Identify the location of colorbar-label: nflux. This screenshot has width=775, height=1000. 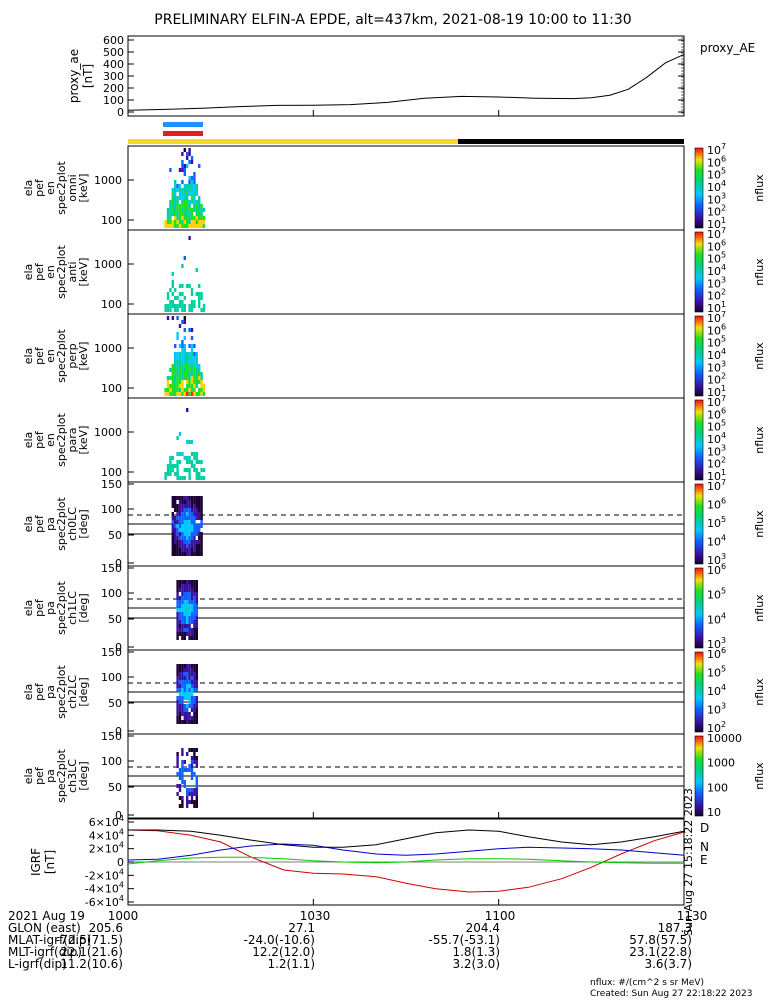
(759, 776).